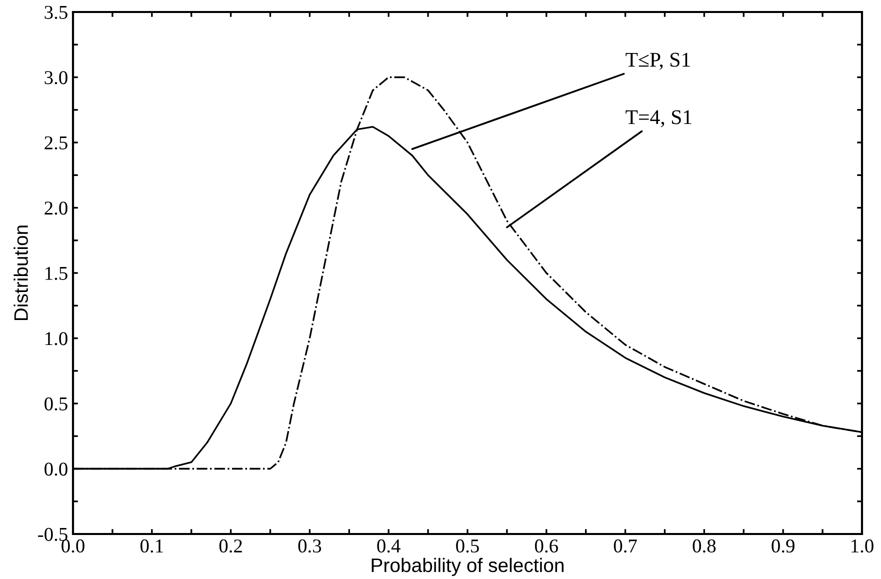 This screenshot has width=881, height=579. Describe the element at coordinates (783, 546) in the screenshot. I see `x-tick-label: 0.9` at that location.